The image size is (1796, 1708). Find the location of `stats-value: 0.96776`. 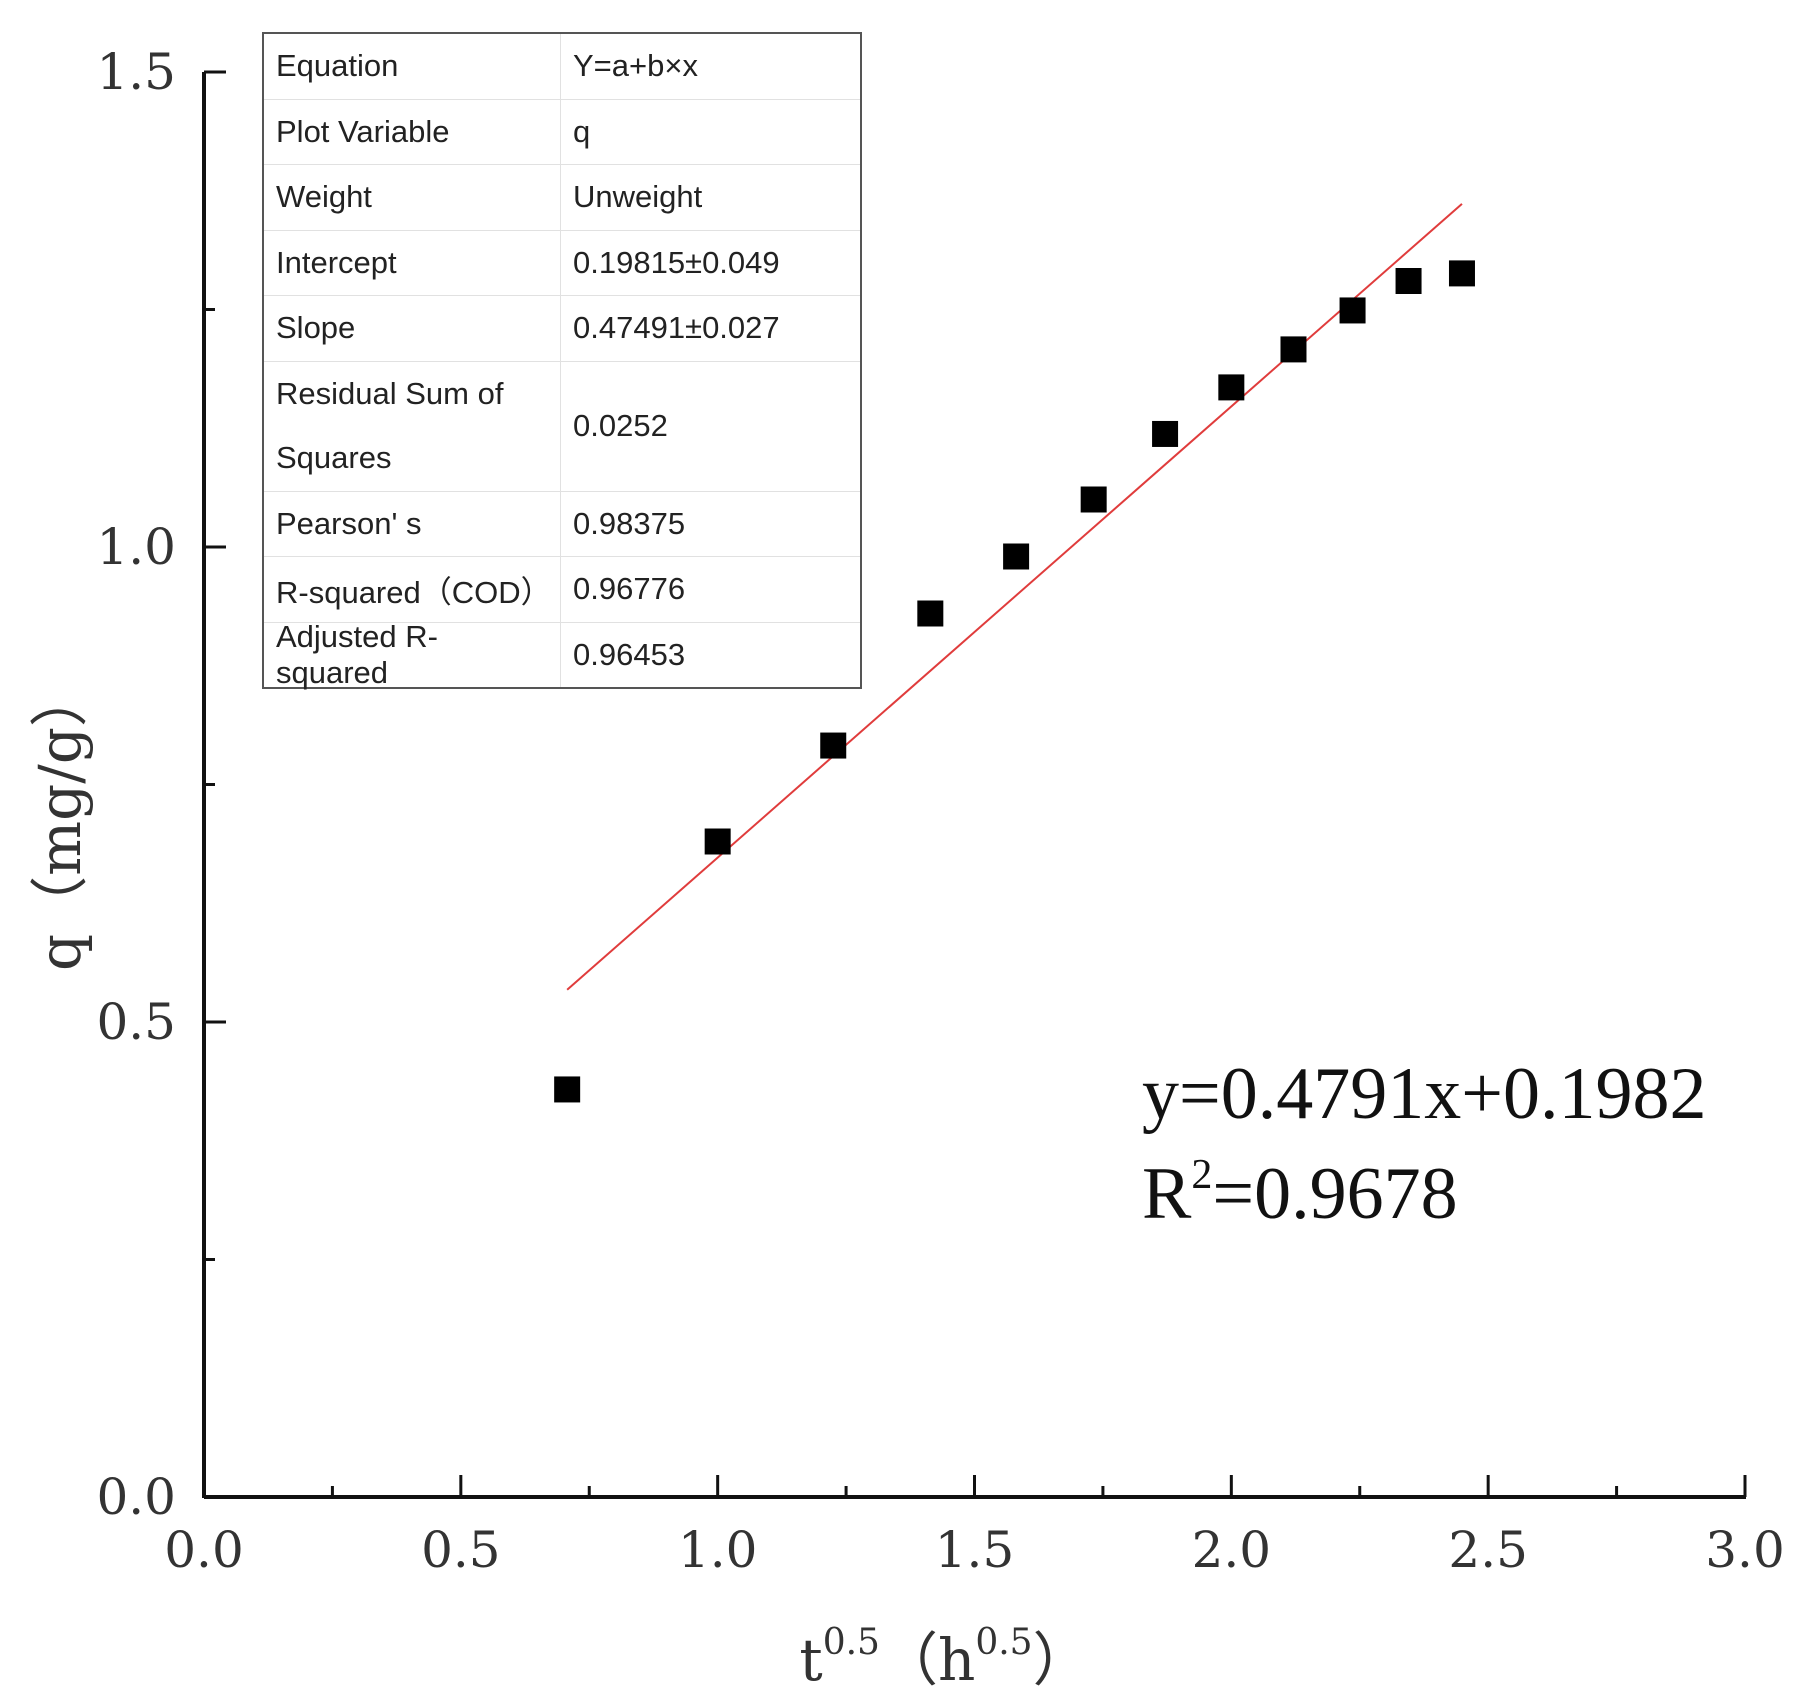

stats-value: 0.96776 is located at coordinates (629, 589).